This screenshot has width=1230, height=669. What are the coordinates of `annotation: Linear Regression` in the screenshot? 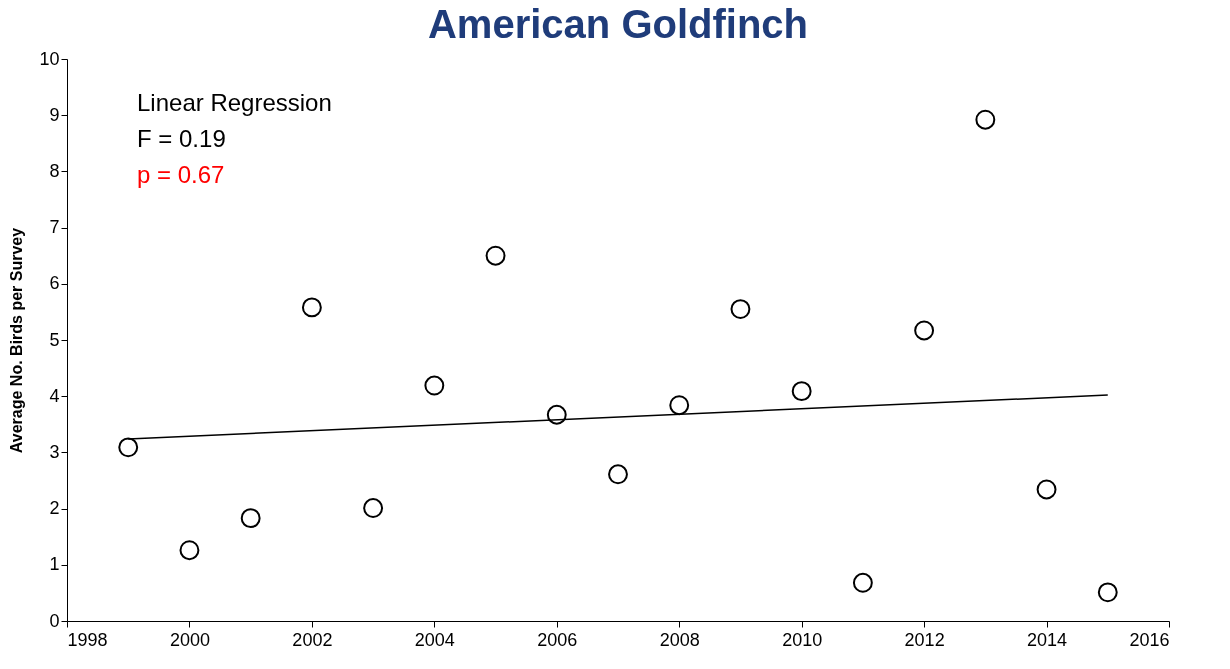 It's located at (234, 102).